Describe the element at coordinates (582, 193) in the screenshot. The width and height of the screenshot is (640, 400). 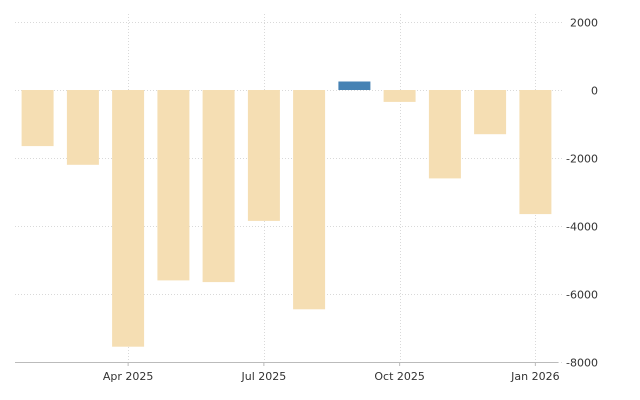
I see `y-axis: 2000 0 -2000 -4000 -6000 -8000` at that location.